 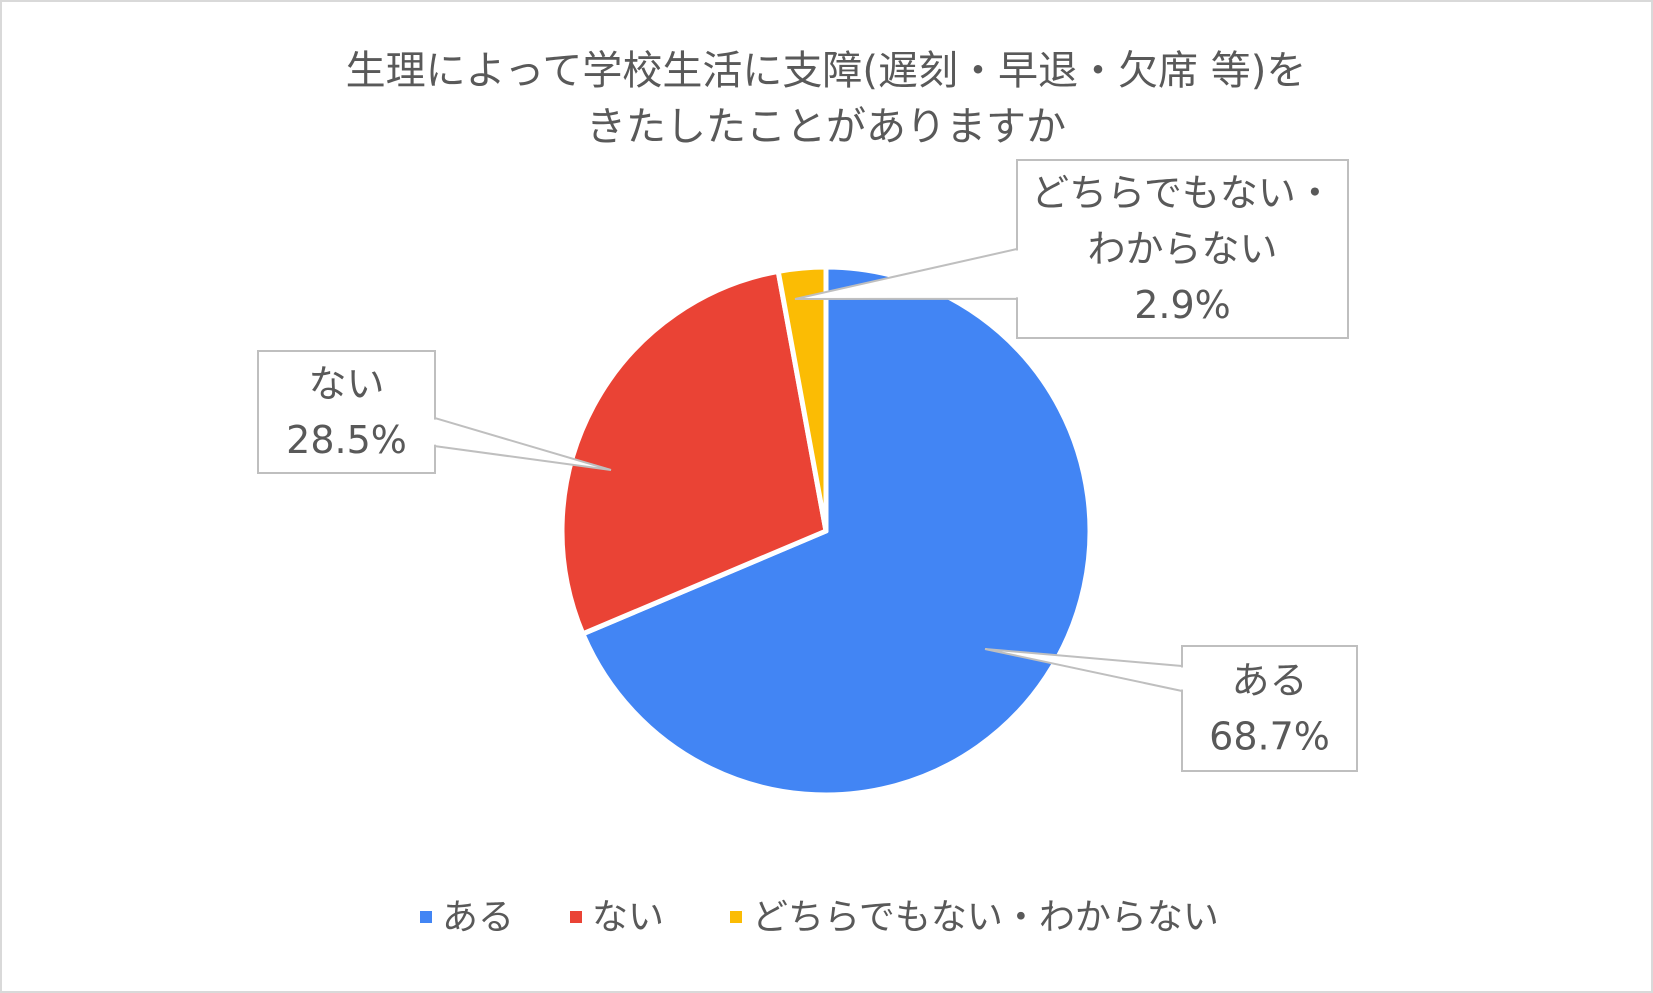 I want to click on pie-slice-nai, so click(x=694, y=452).